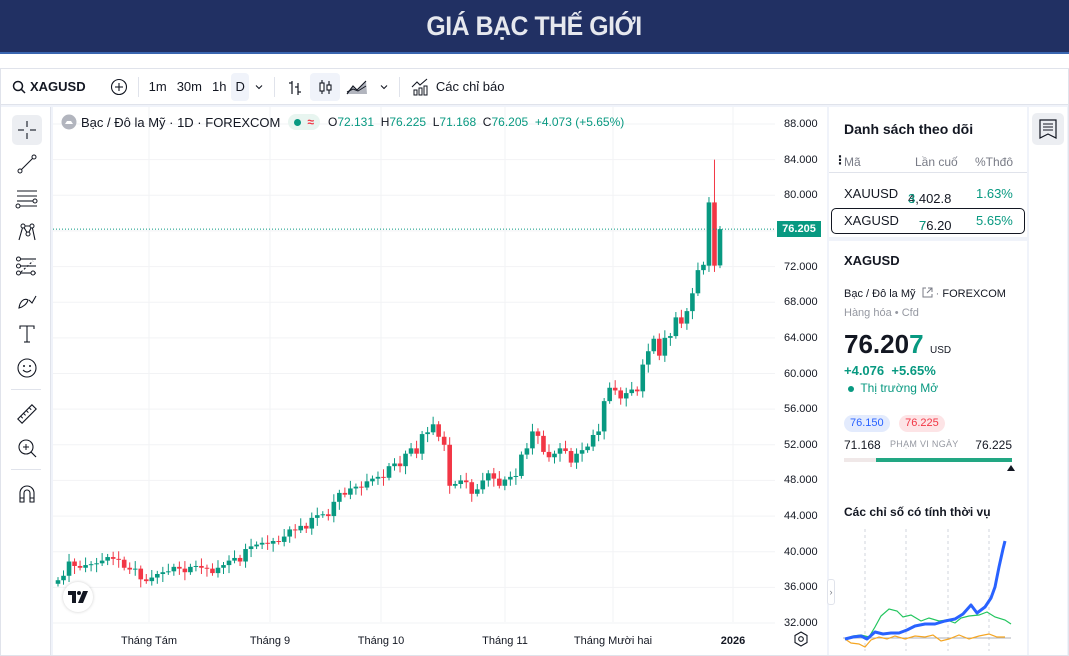 Image resolution: width=1069 pixels, height=656 pixels. What do you see at coordinates (893, 388) in the screenshot?
I see `market-status: Thị trường Mở` at bounding box center [893, 388].